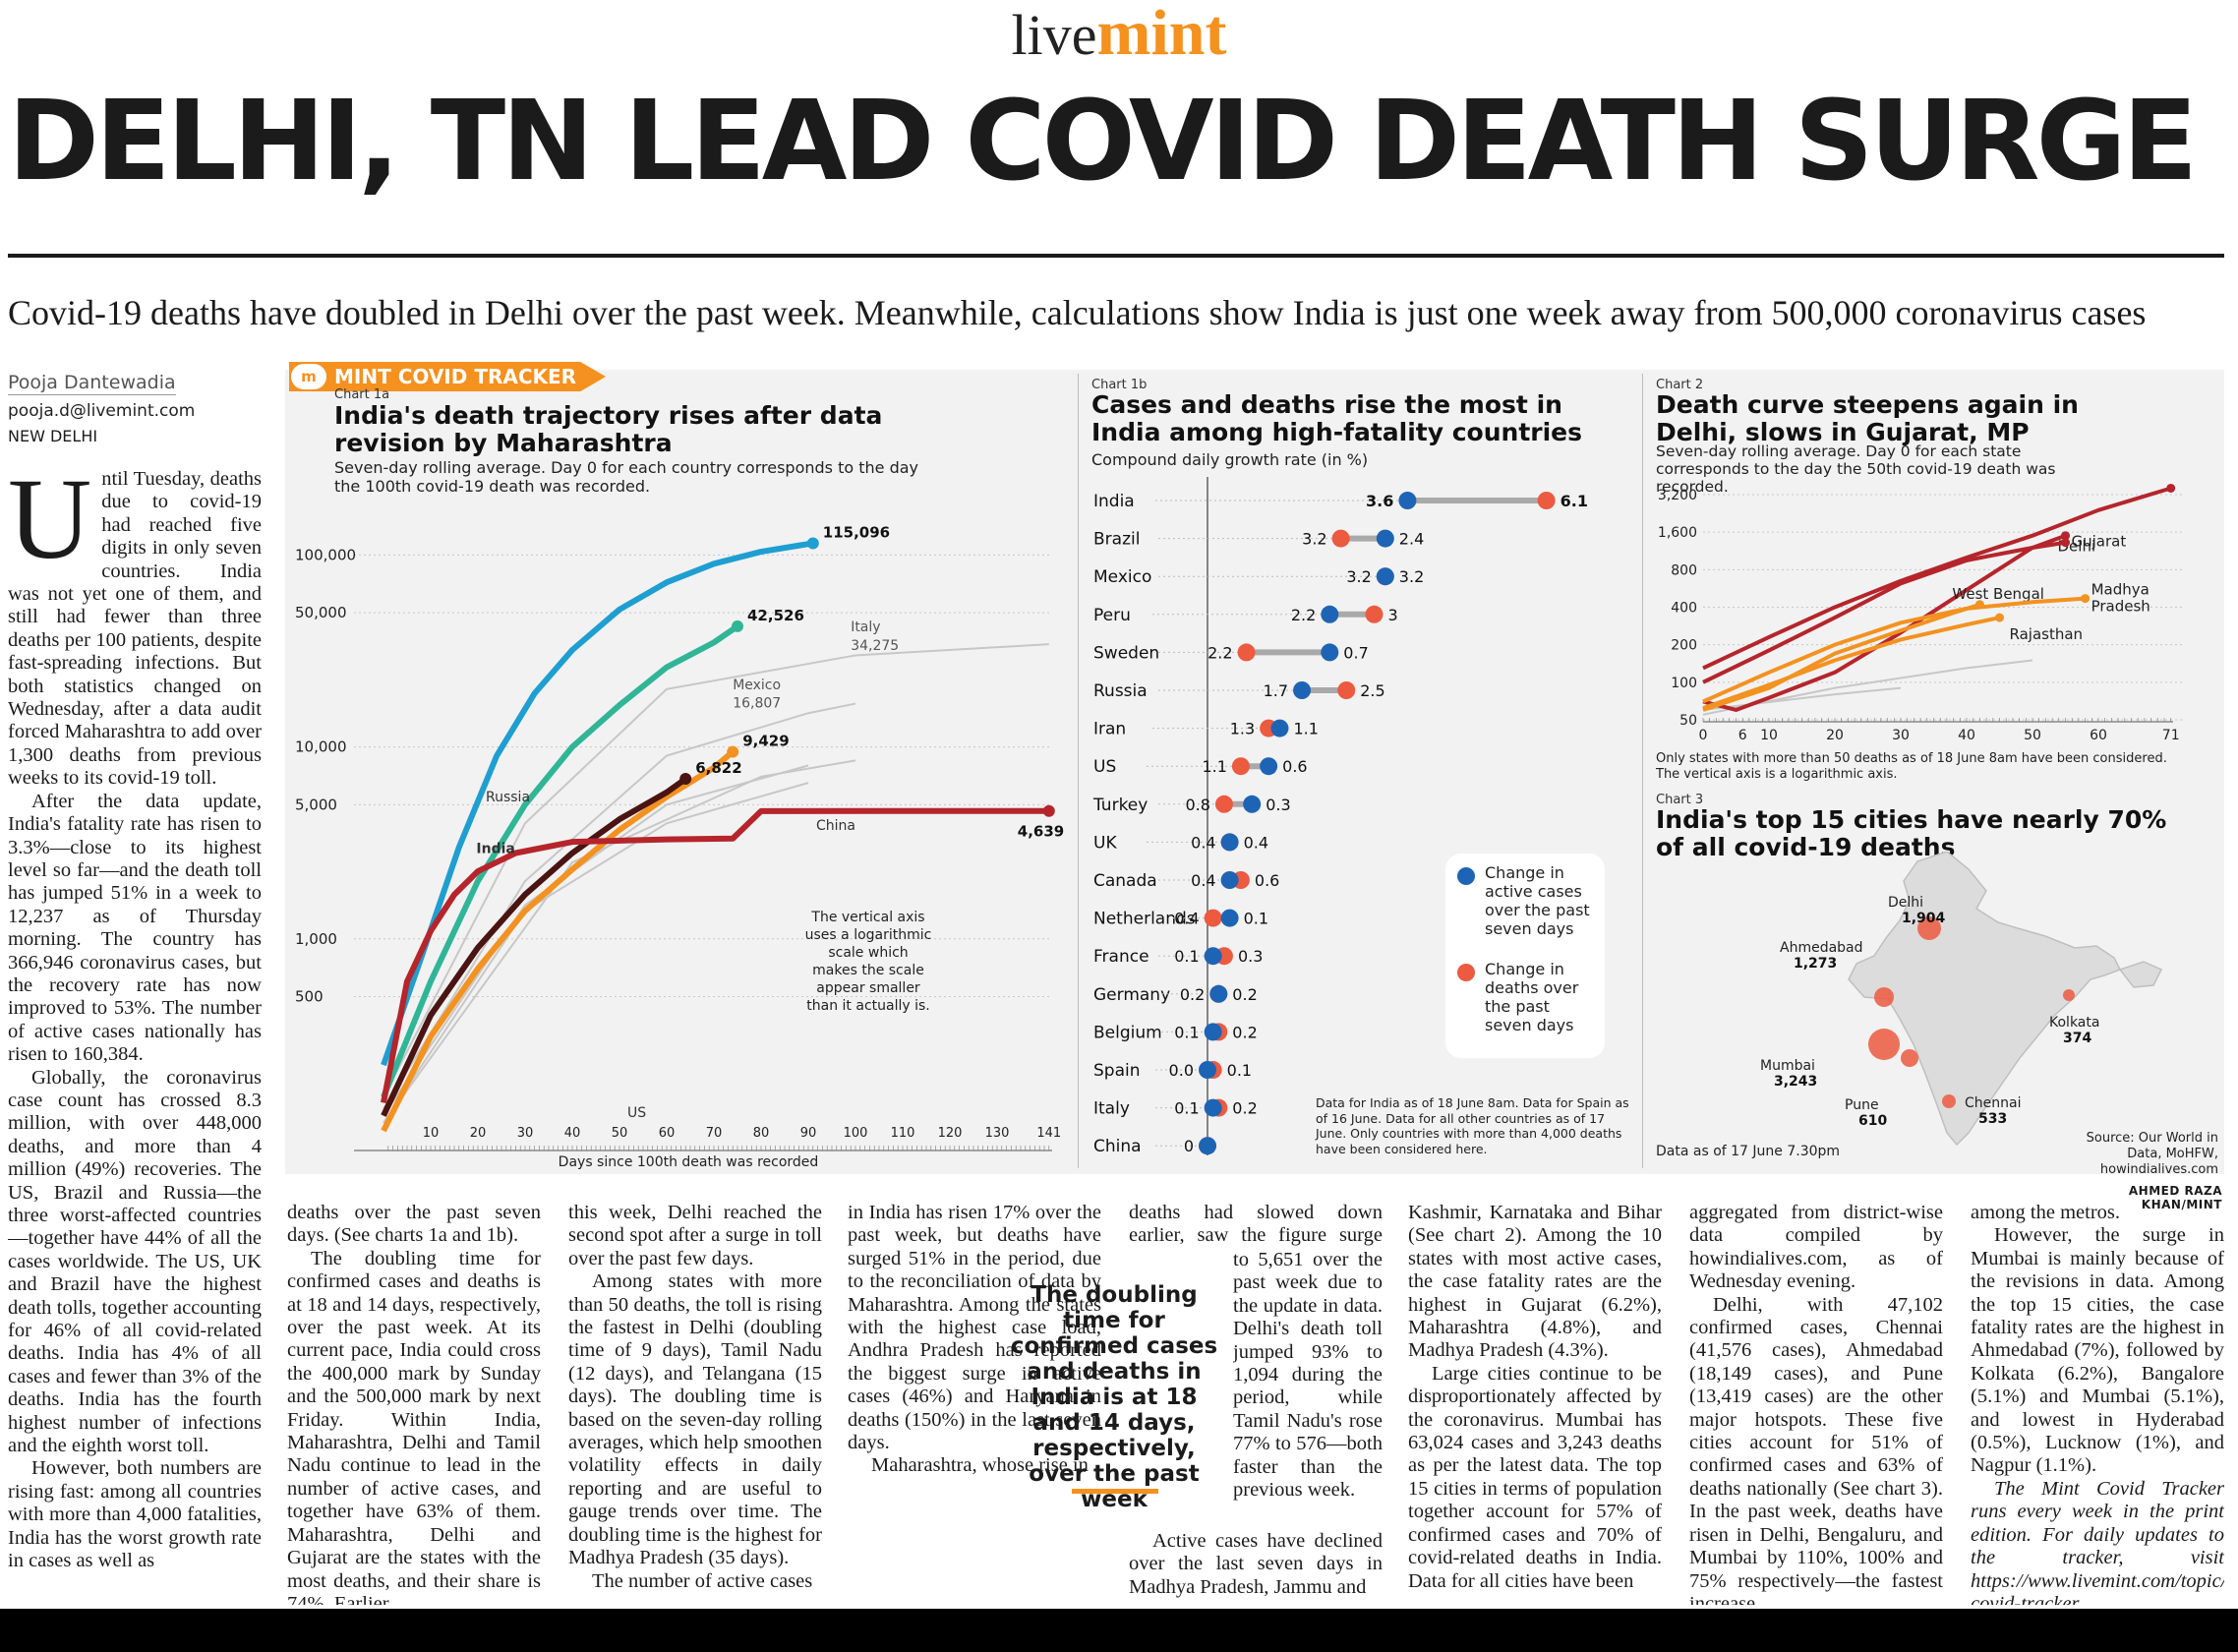 The width and height of the screenshot is (2238, 1652). What do you see at coordinates (1748, 1151) in the screenshot?
I see `chart3-date-note: Data as of 17 June 7.30pm` at bounding box center [1748, 1151].